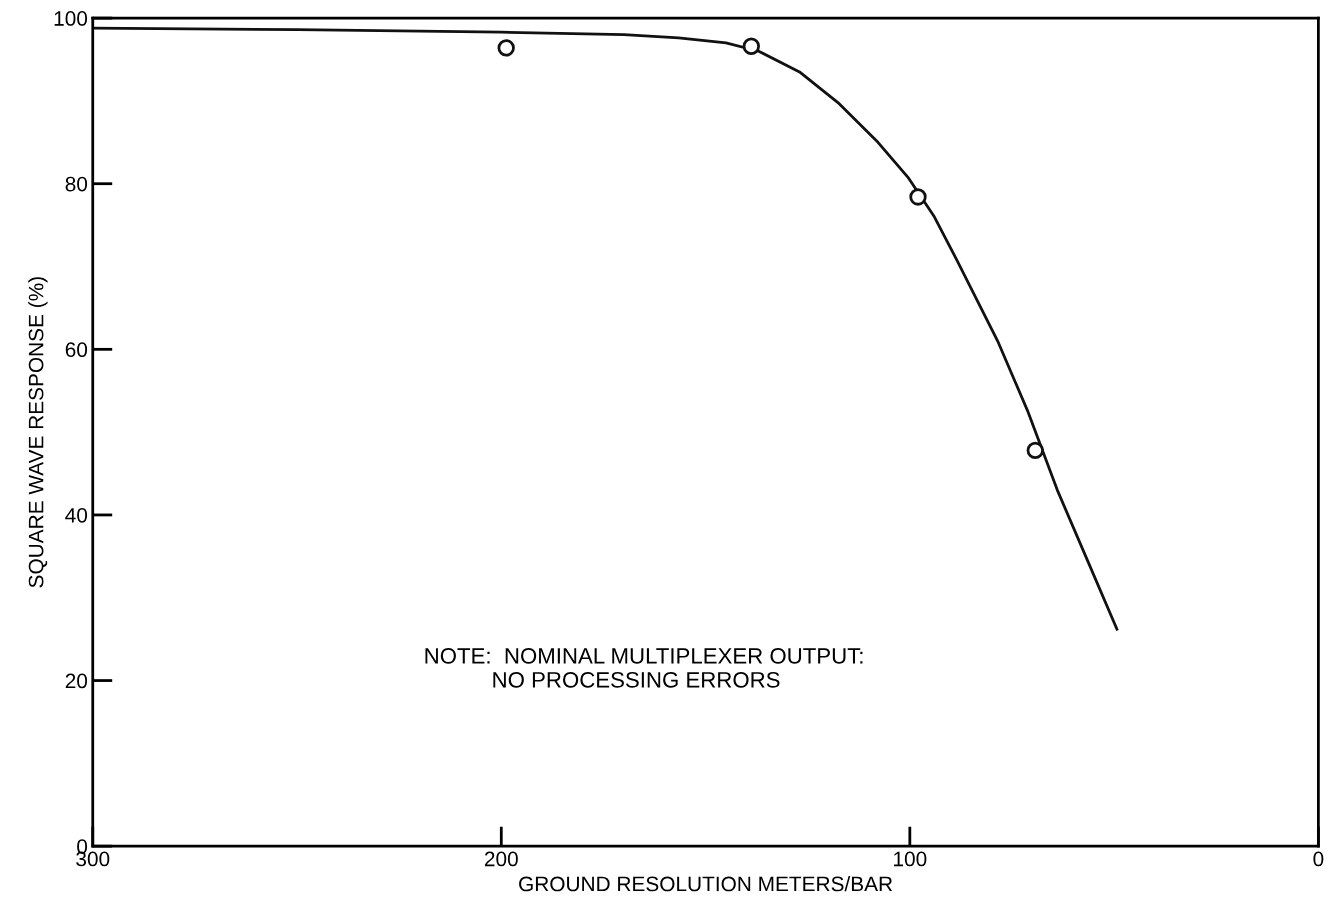 This screenshot has height=905, width=1325. What do you see at coordinates (1318, 859) in the screenshot?
I see `x-tick-label: 0` at bounding box center [1318, 859].